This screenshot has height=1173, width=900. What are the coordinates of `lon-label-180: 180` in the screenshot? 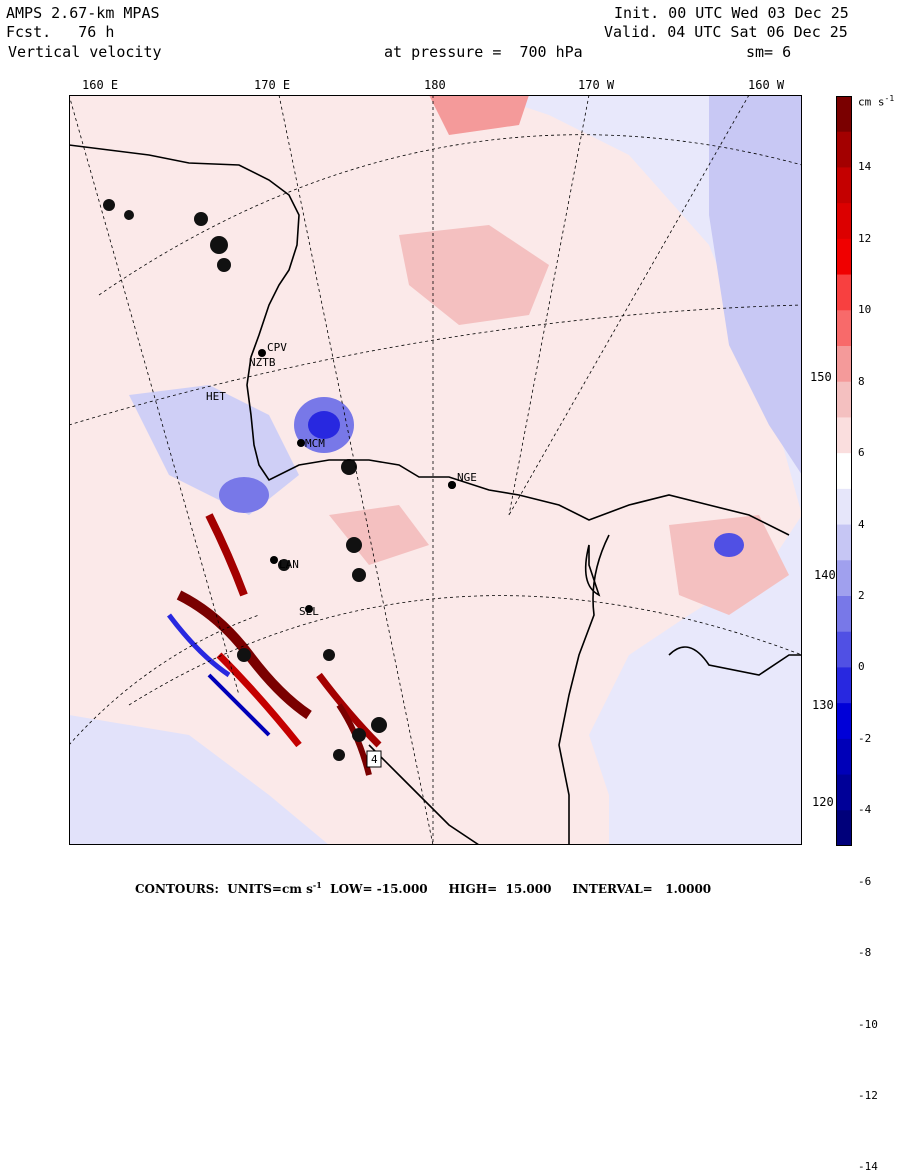 It's located at (435, 85).